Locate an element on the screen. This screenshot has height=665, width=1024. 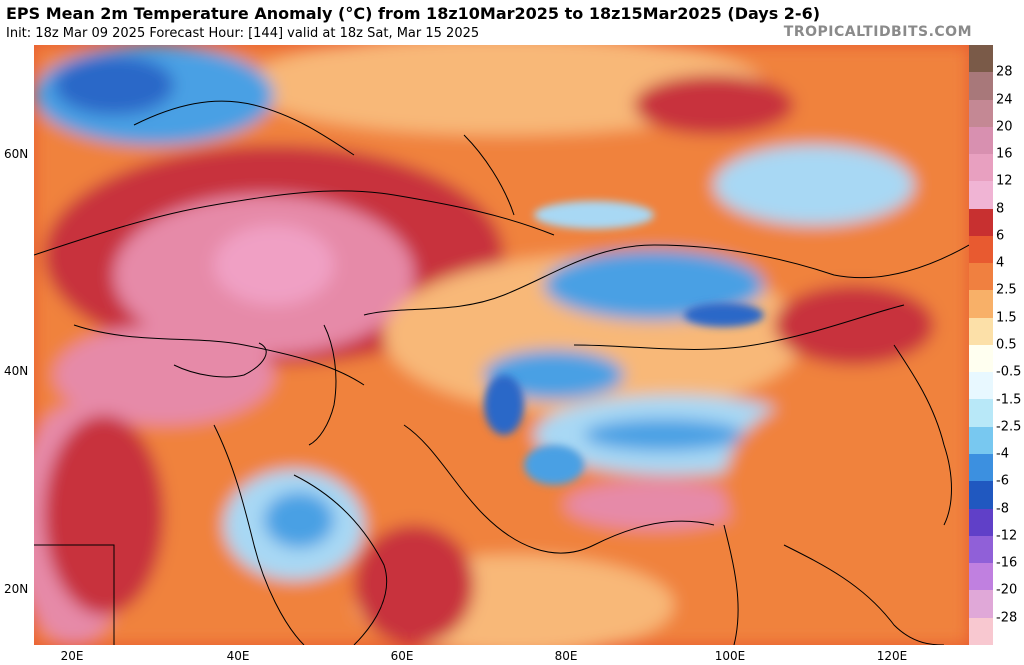
colorbar-label: 0.5 is located at coordinates (1006, 345).